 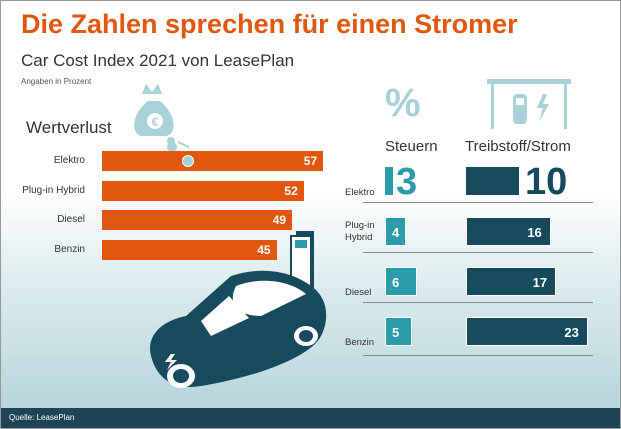 What do you see at coordinates (158, 60) in the screenshot?
I see `subtitle: Car Cost Index 2021 von LeasePlan` at bounding box center [158, 60].